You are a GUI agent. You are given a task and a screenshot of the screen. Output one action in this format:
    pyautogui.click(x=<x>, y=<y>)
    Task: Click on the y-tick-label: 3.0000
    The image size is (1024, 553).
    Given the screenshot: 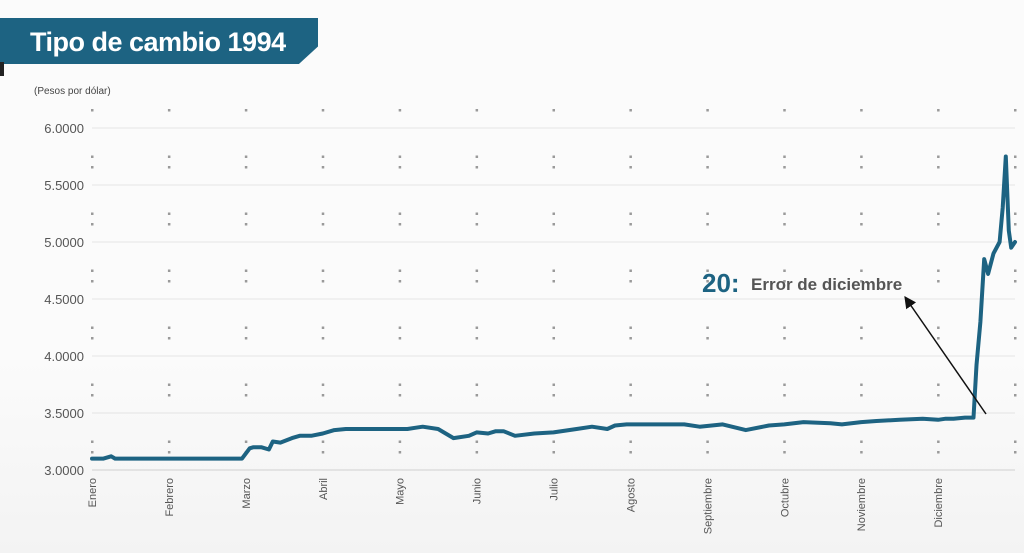 What is the action you would take?
    pyautogui.click(x=64, y=470)
    